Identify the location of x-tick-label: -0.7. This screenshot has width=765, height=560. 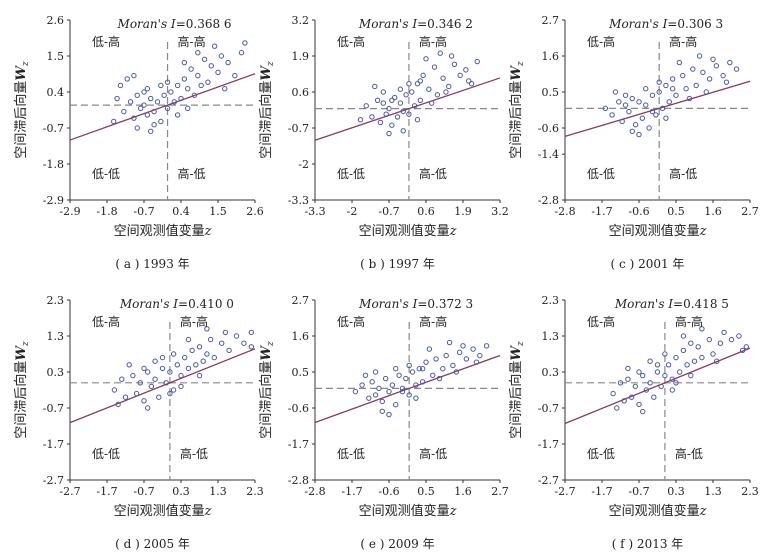
(143, 491).